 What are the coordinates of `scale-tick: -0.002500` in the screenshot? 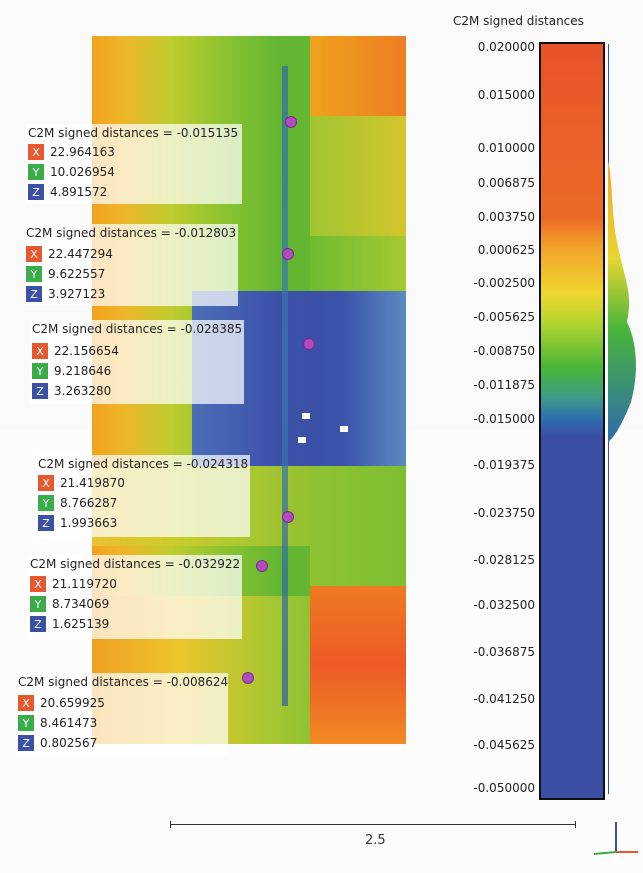 It's located at (504, 283).